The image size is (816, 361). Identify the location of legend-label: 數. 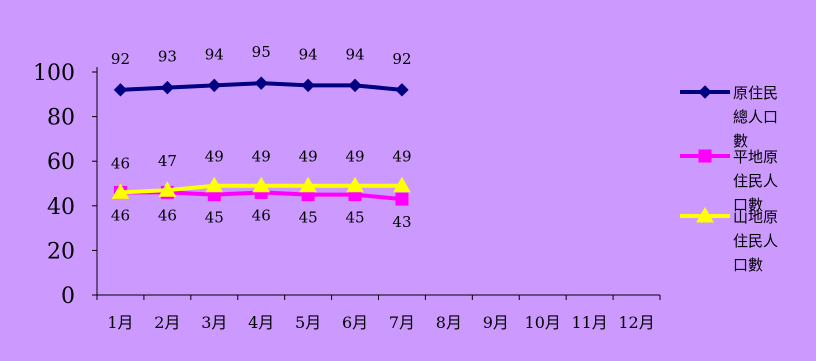
(740, 141).